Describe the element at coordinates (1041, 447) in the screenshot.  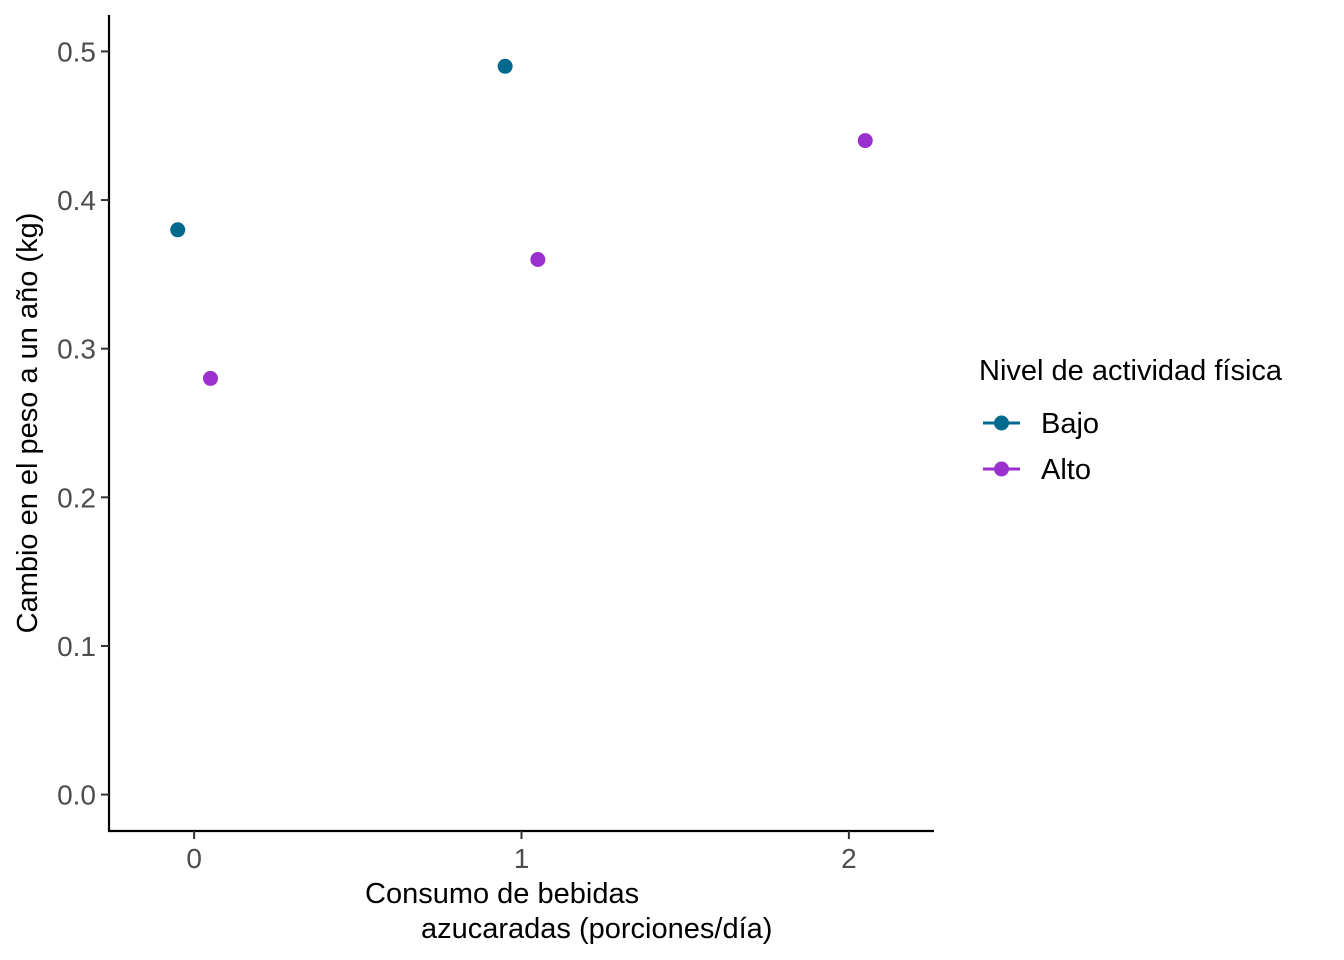
I see `legend-items: Bajo Alto` at that location.